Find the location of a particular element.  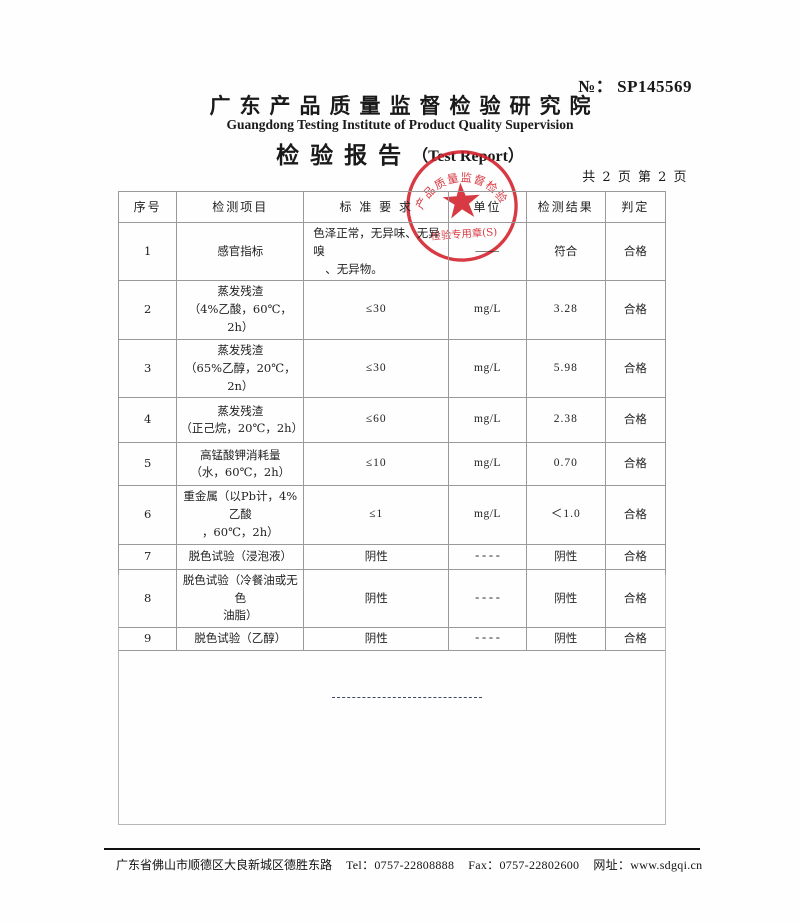

table-row: 6 重金属（以Pb计，4%乙酸 ，60℃，2h） ≤1 mg/L ＜1.0 合格 is located at coordinates (392, 515).